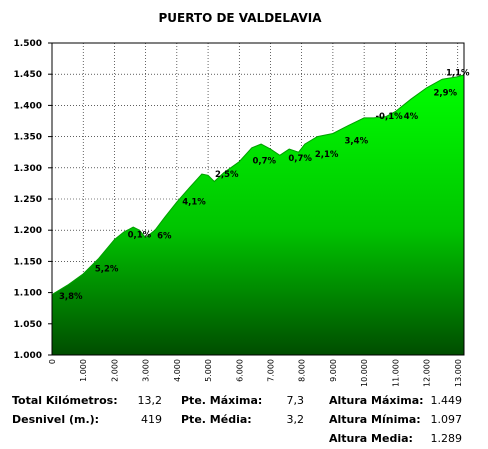 This screenshot has height=449, width=488. What do you see at coordinates (446, 400) in the screenshot?
I see `alt-max-value: 1.449` at bounding box center [446, 400].